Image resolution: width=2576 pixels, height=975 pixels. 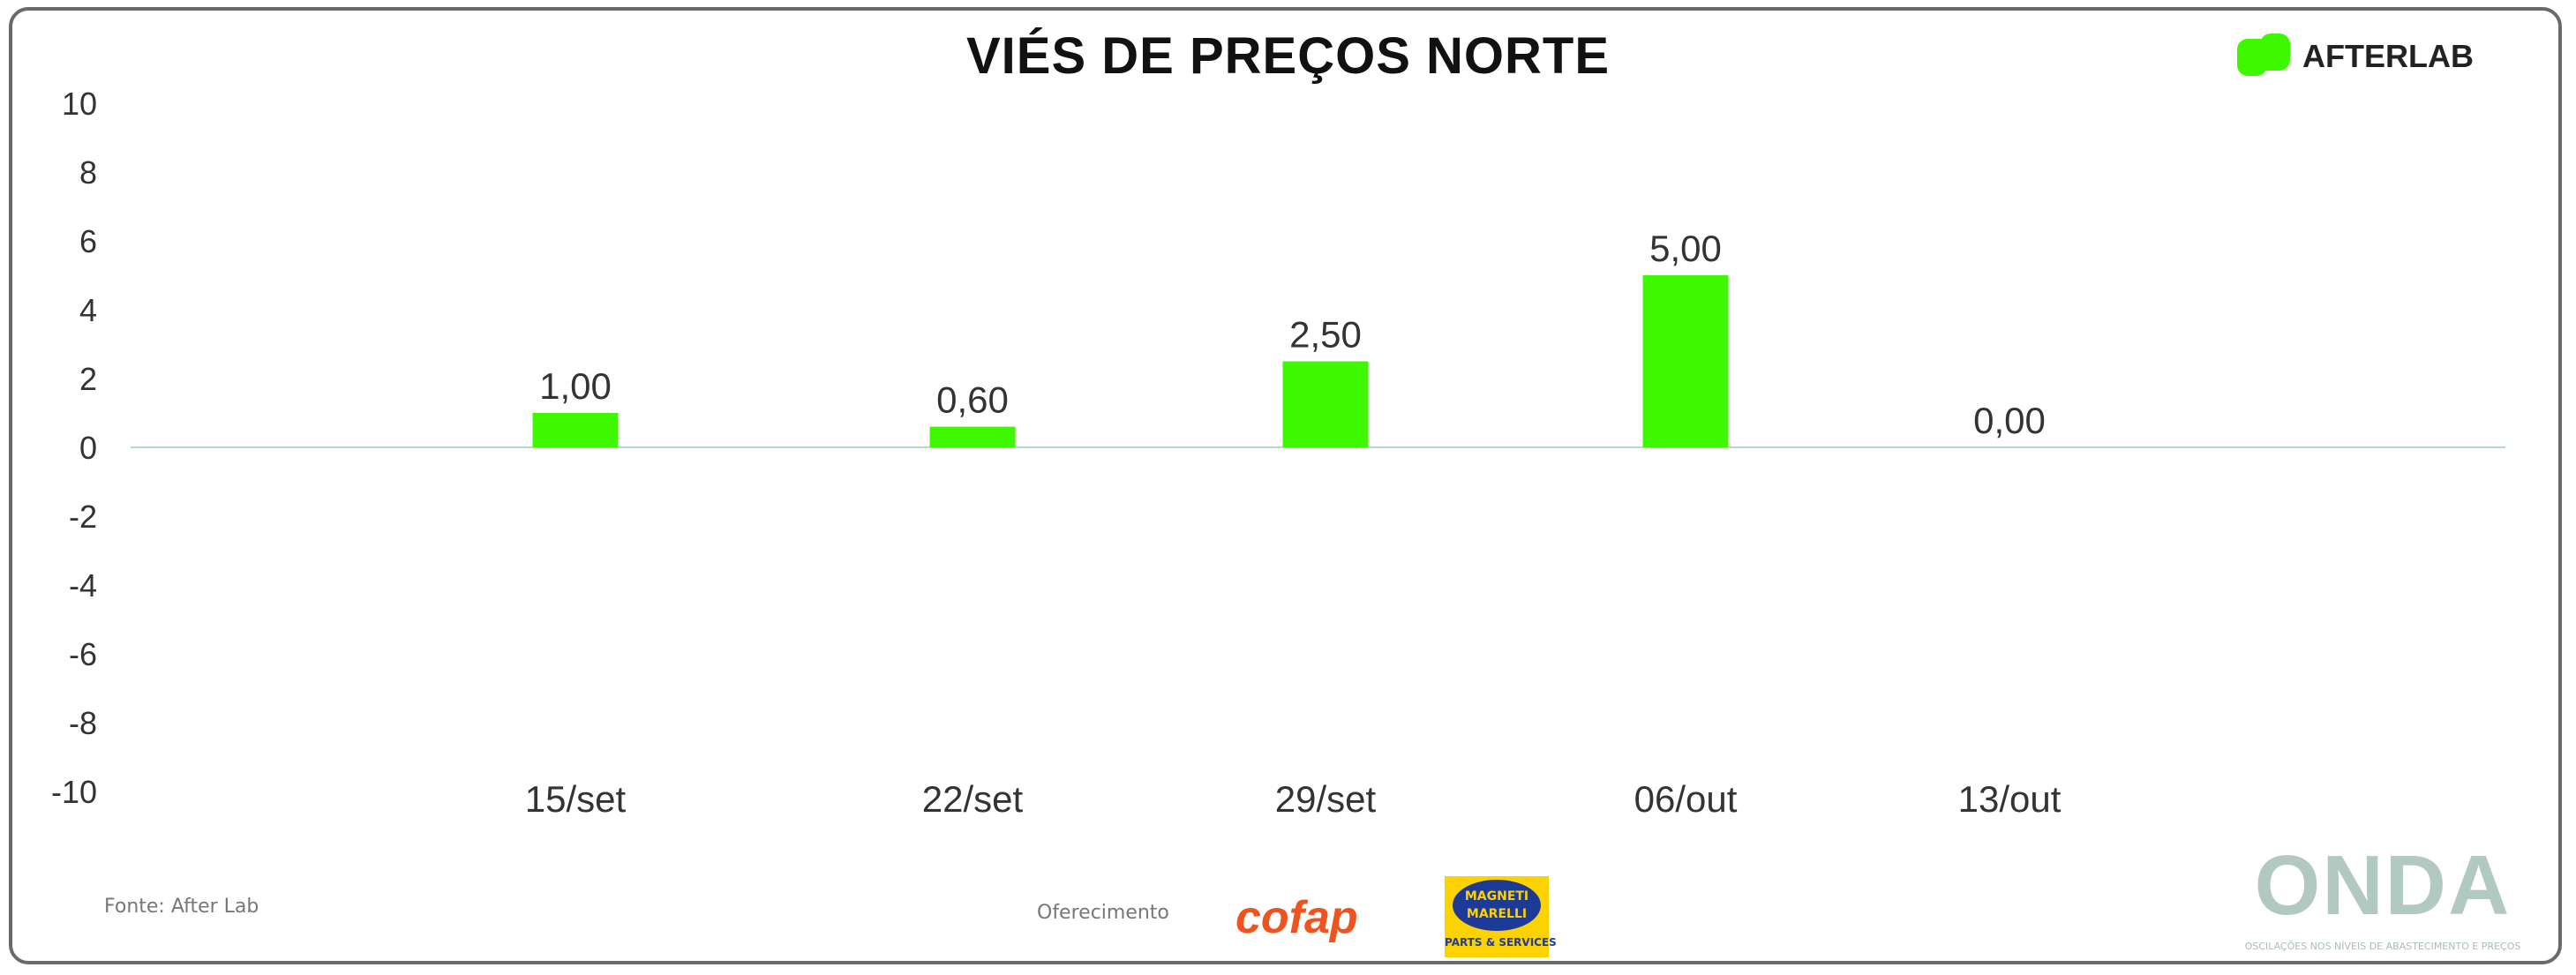 What do you see at coordinates (2383, 885) in the screenshot?
I see `onda-logo-text: ONDA` at bounding box center [2383, 885].